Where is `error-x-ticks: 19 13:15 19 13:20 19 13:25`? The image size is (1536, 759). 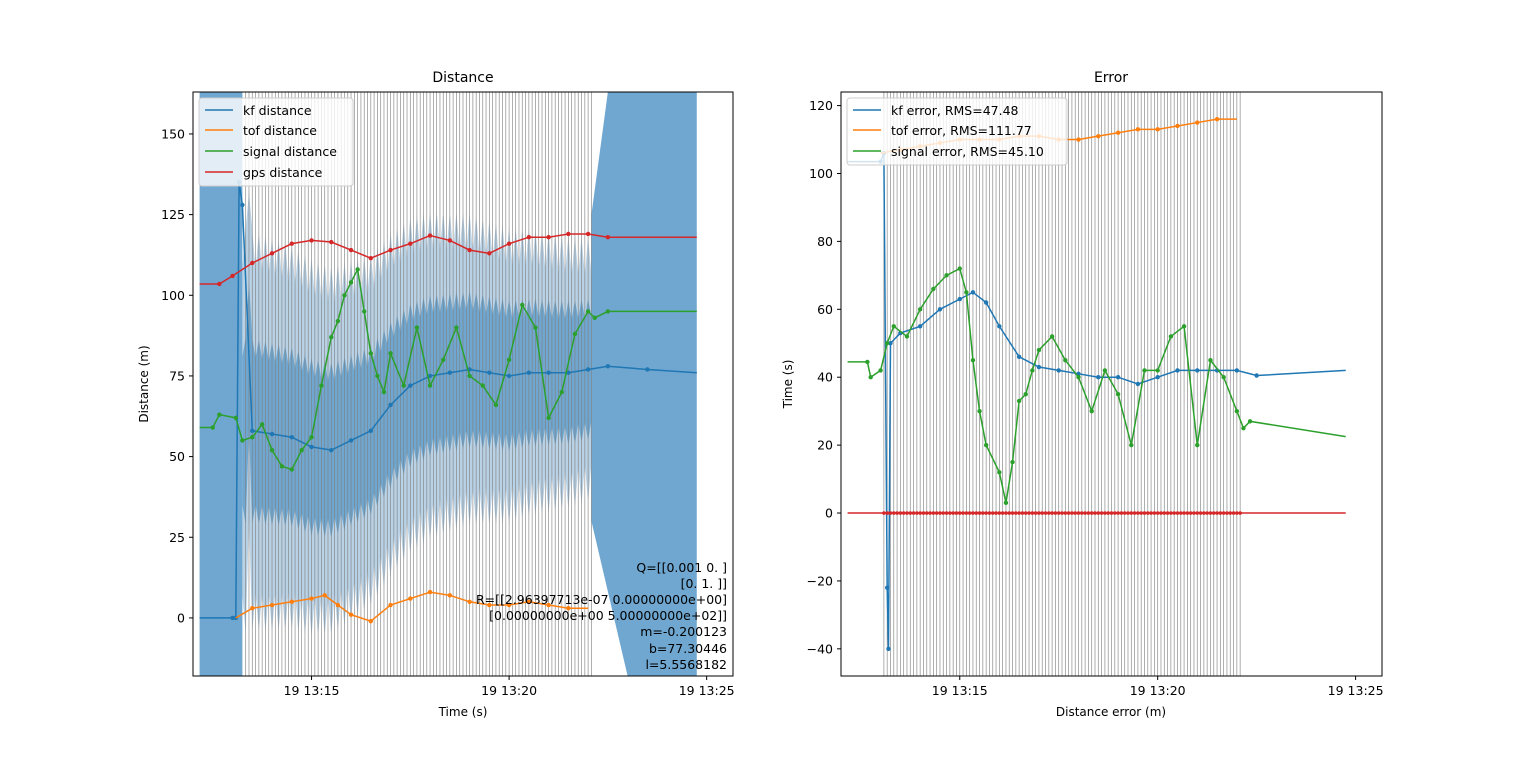
error-x-ticks: 19 13:15 19 13:20 19 13:25 is located at coordinates (1158, 687).